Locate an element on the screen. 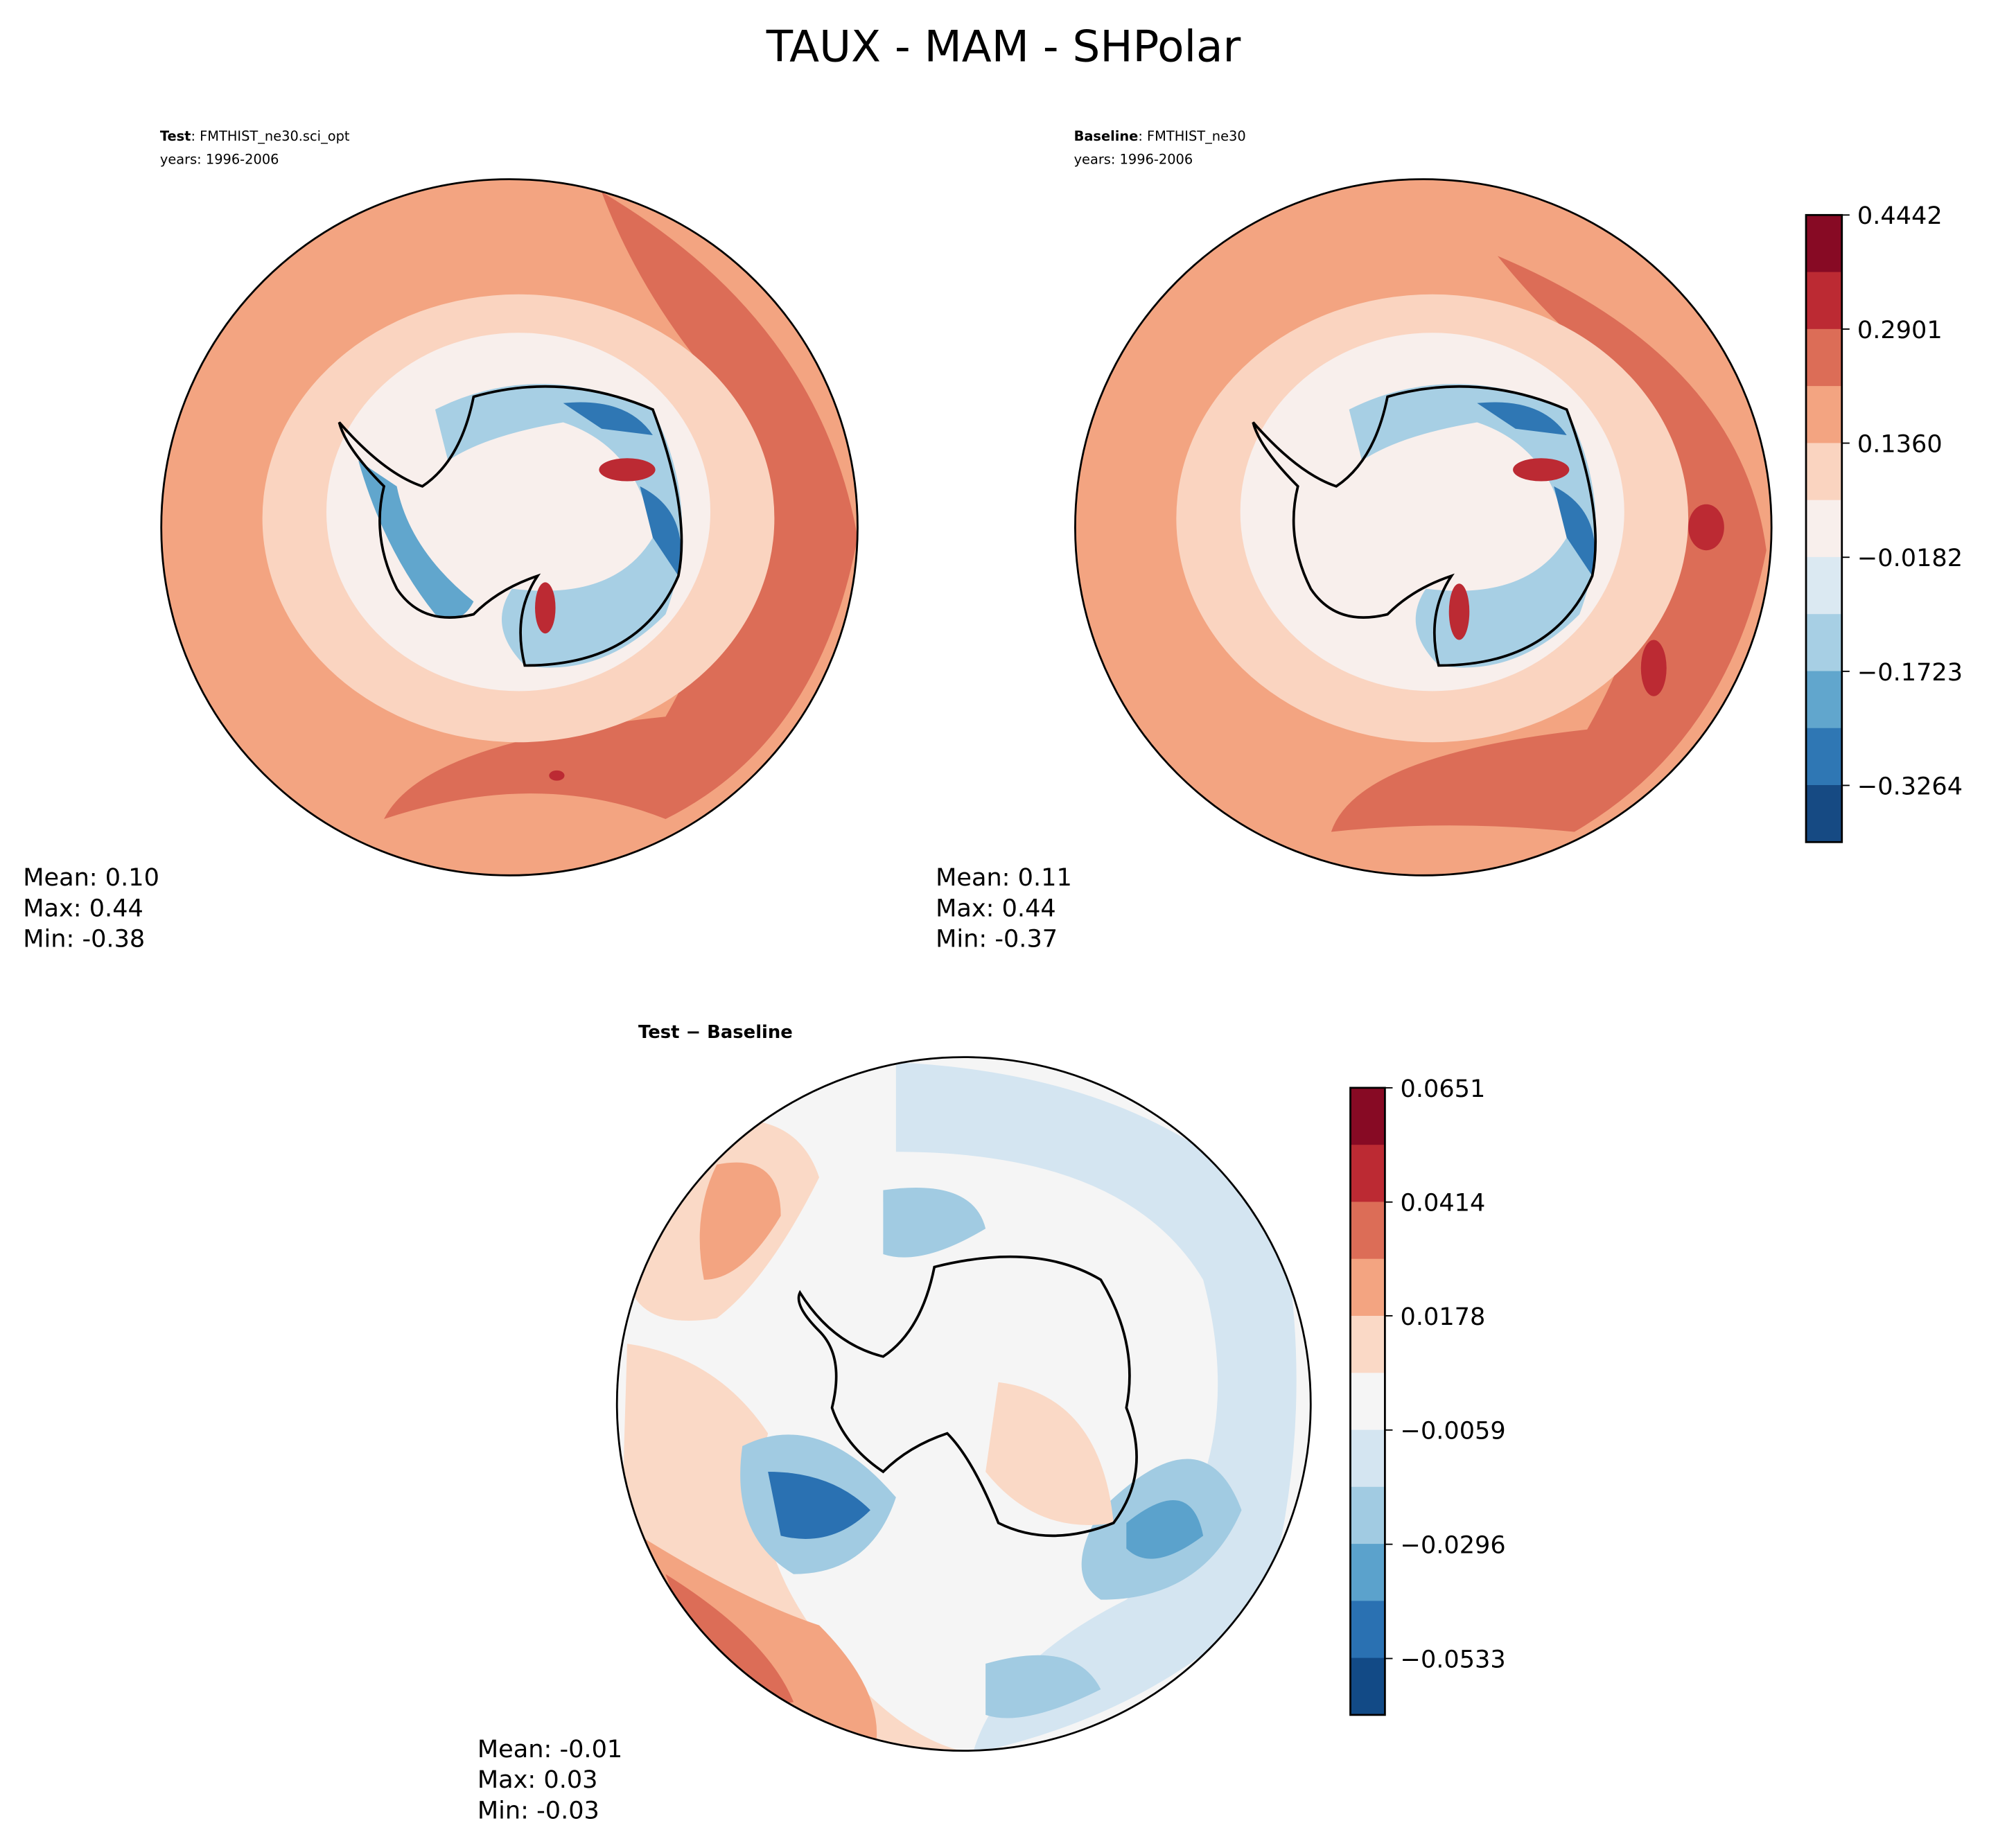 Image resolution: width=2007 pixels, height=1848 pixels. colorbar-tick-label: −0.0182 is located at coordinates (1910, 558).